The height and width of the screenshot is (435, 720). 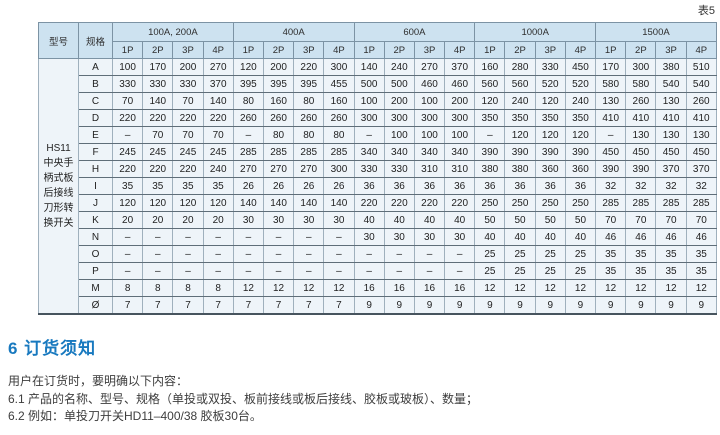 What do you see at coordinates (58, 186) in the screenshot?
I see `model-name-cell: HS11 中央手 柄式板 后接线 刀形转 换开关` at bounding box center [58, 186].